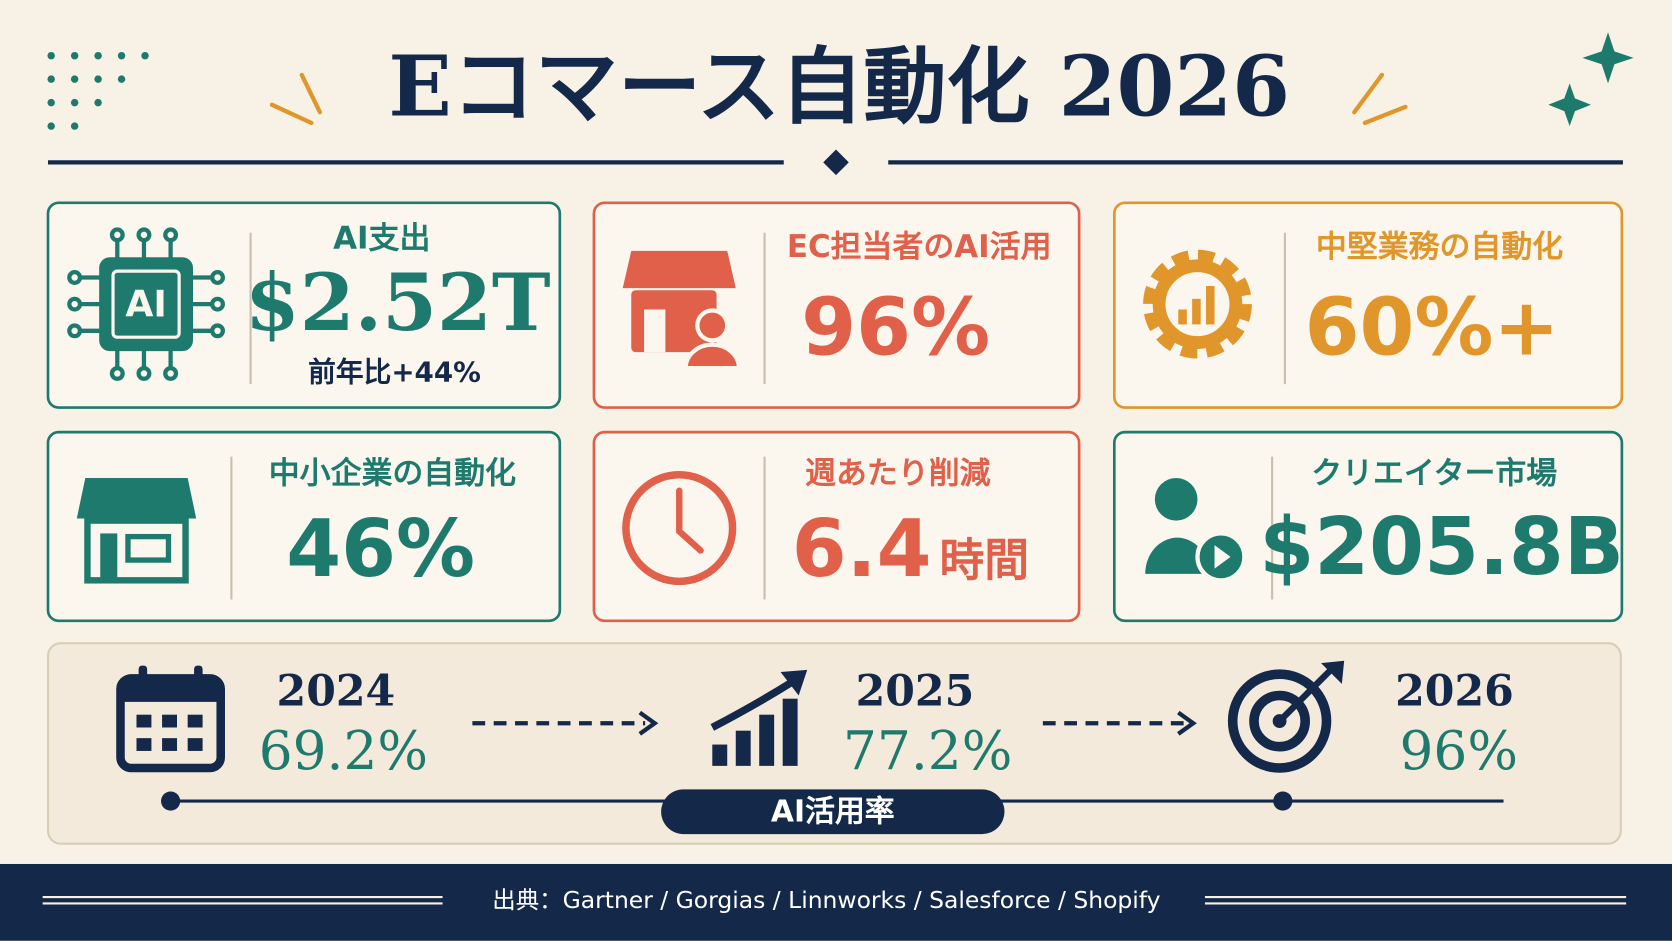 The image size is (1672, 941). What do you see at coordinates (1432, 327) in the screenshot?
I see `card-value: 60%+` at bounding box center [1432, 327].